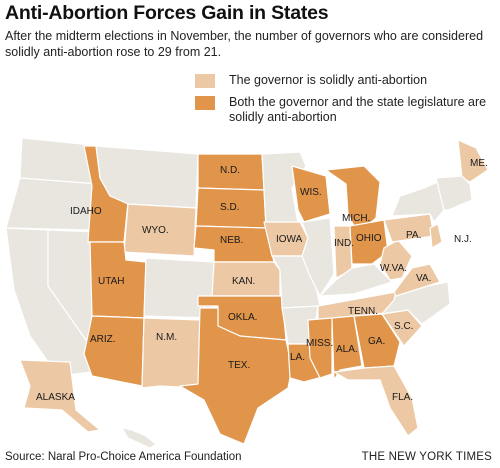  Describe the element at coordinates (139, 438) in the screenshot. I see `state-hi` at that location.